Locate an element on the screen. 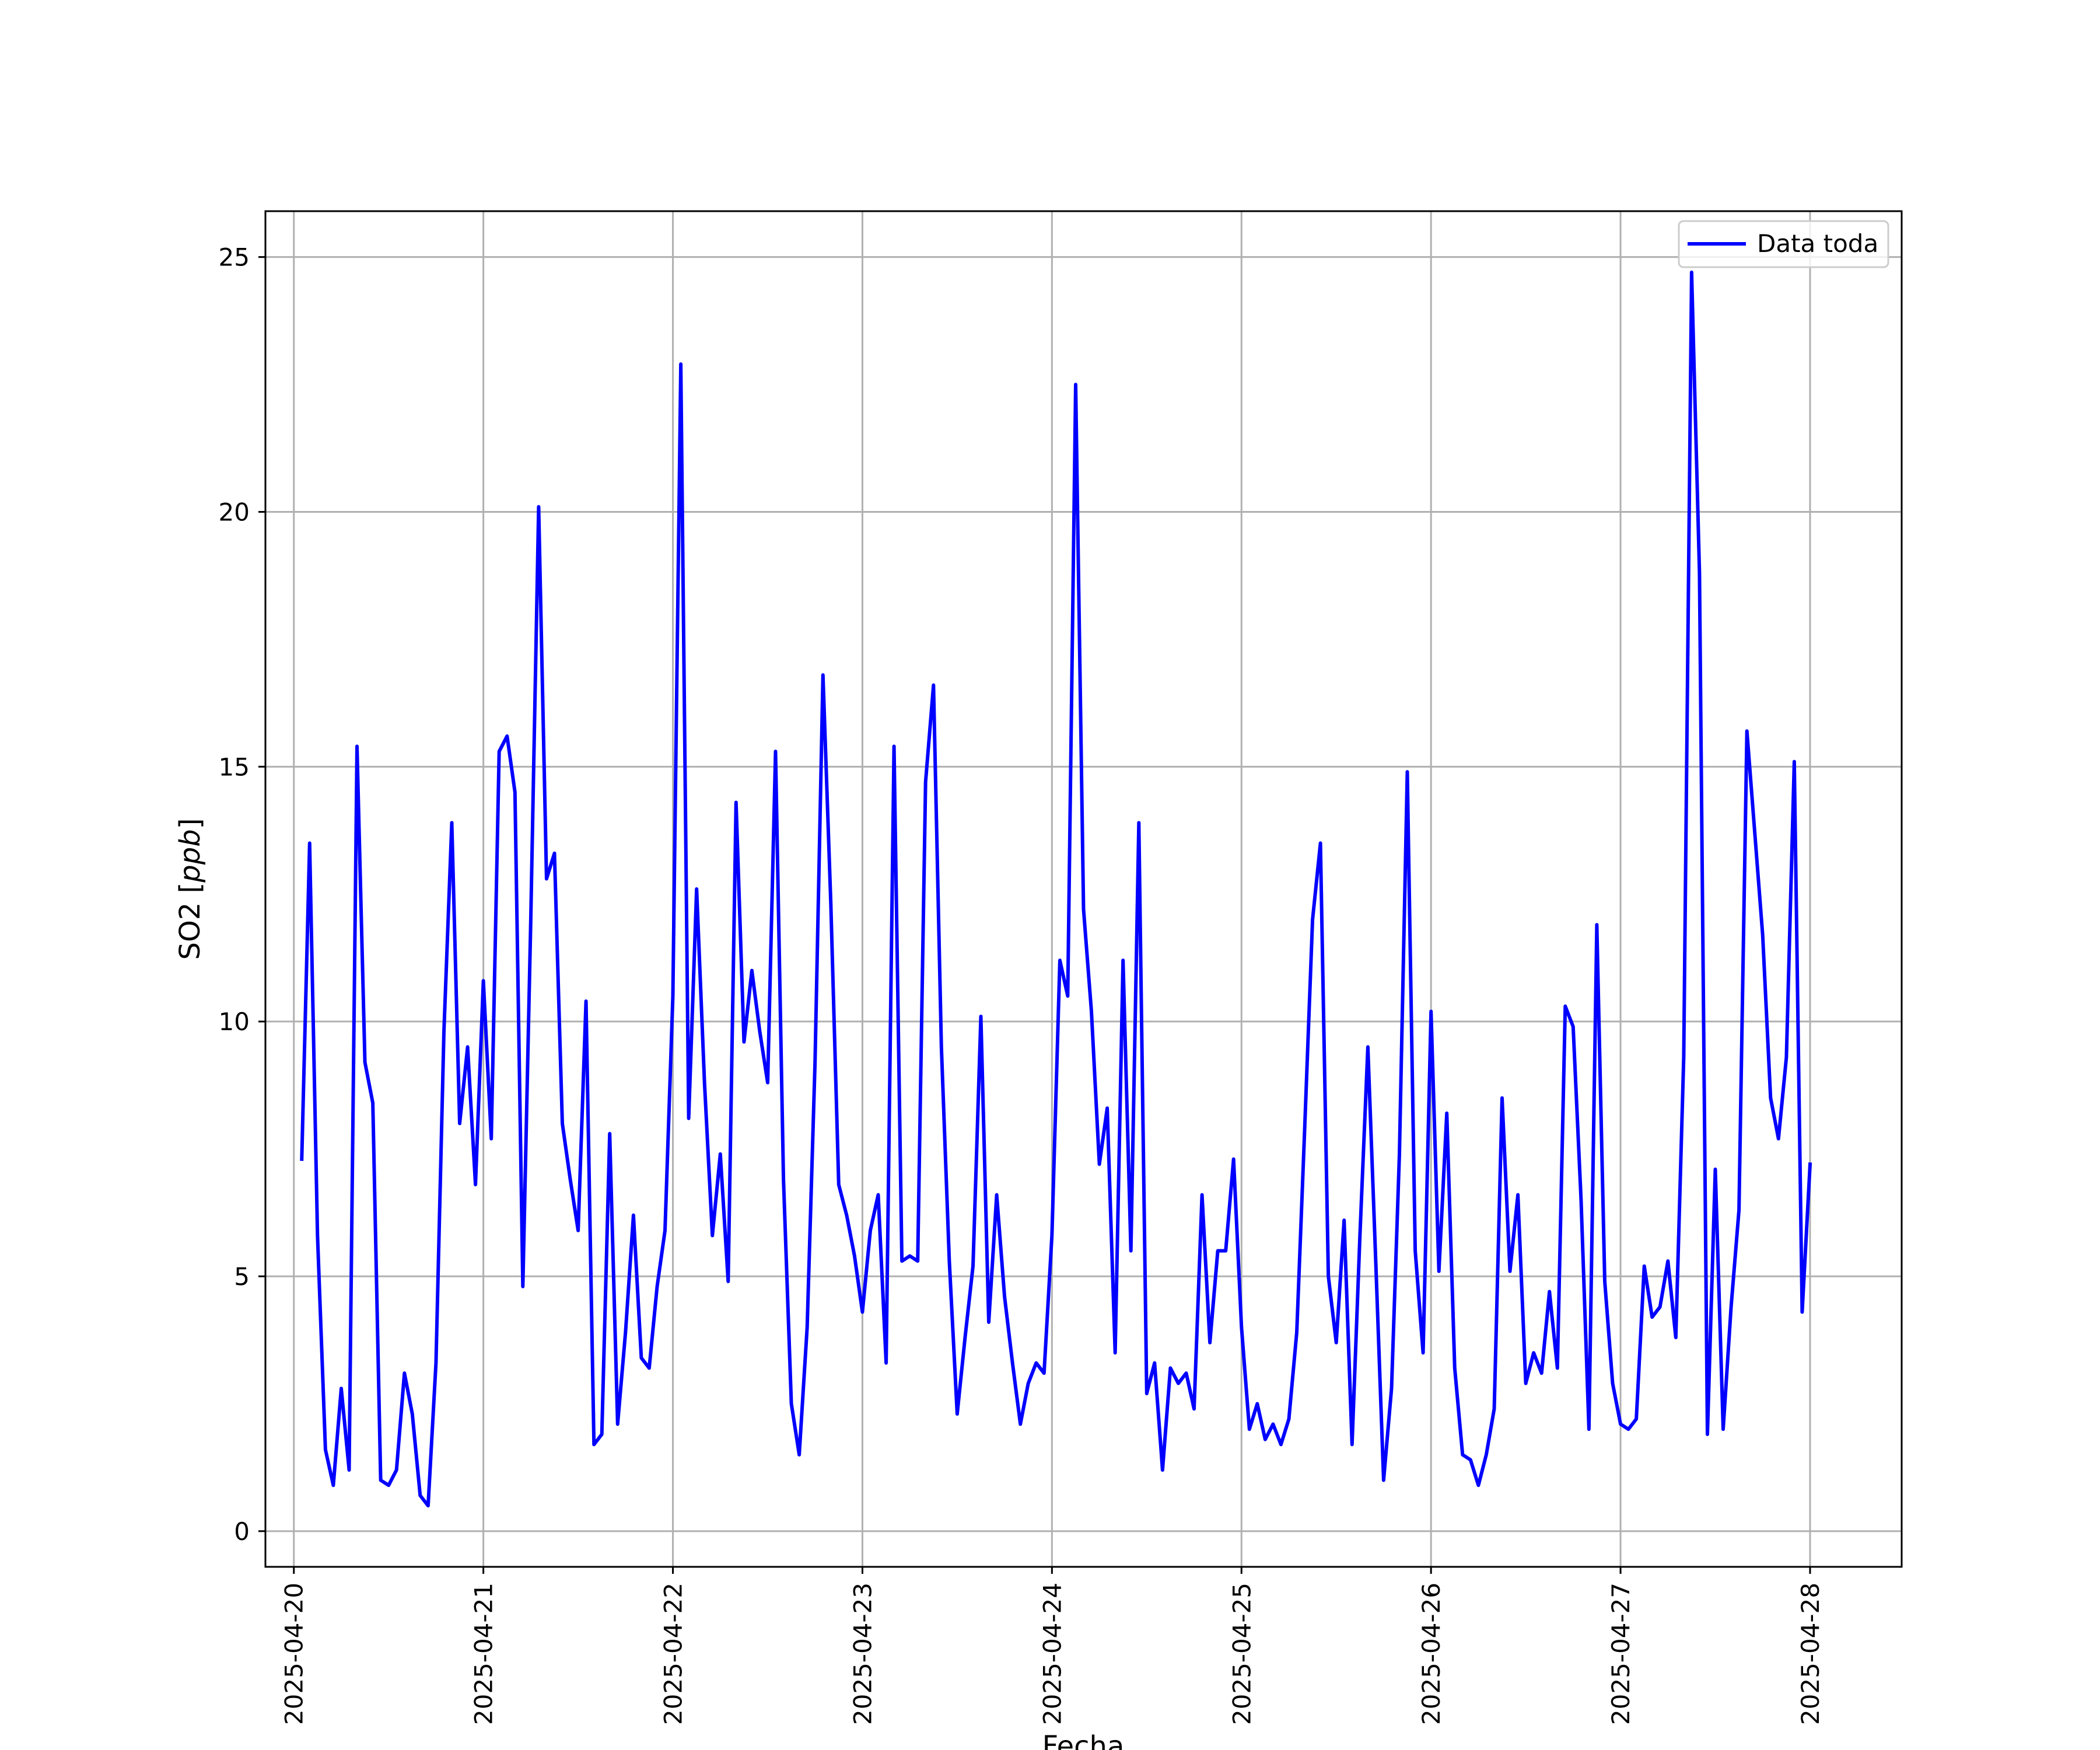 Image resolution: width=2100 pixels, height=1750 pixels. x-tick-label: 2025-04-25 is located at coordinates (1241, 1654).